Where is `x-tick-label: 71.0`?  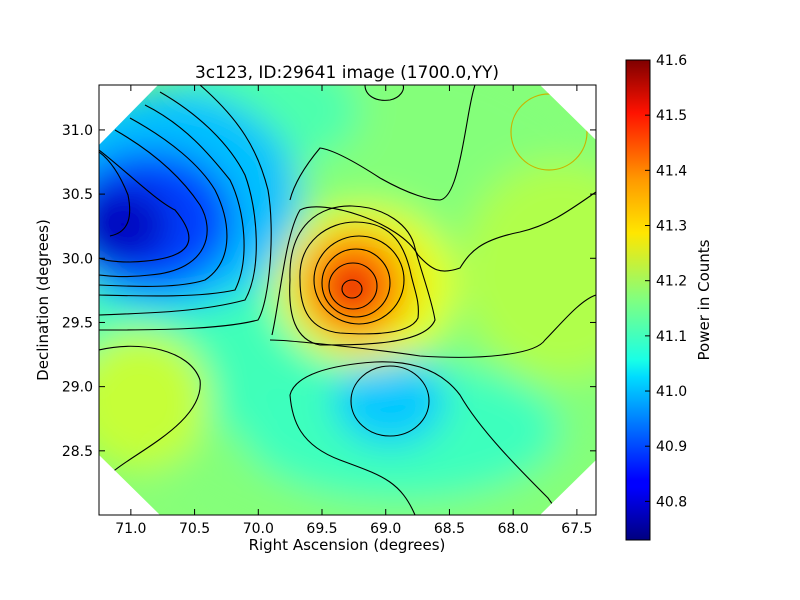
x-tick-label: 71.0 is located at coordinates (130, 529).